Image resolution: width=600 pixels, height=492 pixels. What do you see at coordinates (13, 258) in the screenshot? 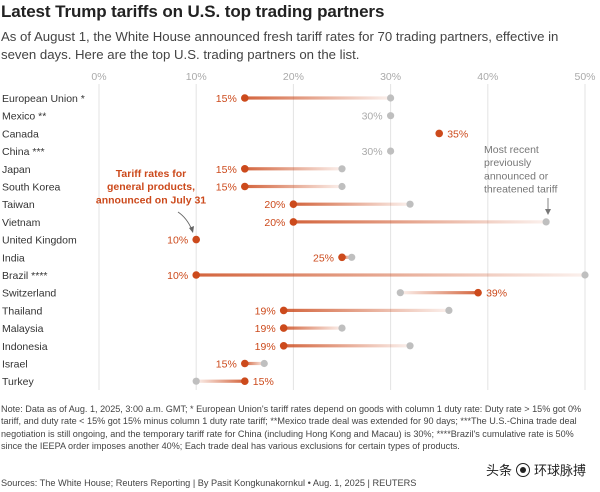
I see `row-label: India` at bounding box center [13, 258].